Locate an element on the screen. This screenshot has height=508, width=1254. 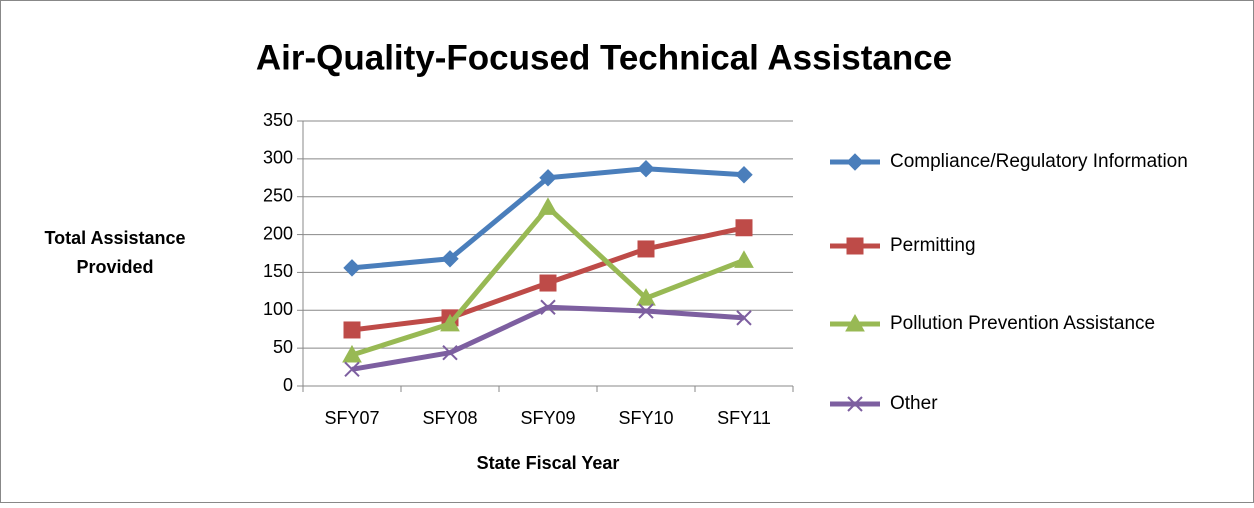
legend-box: Permitting is located at coordinates (933, 245).